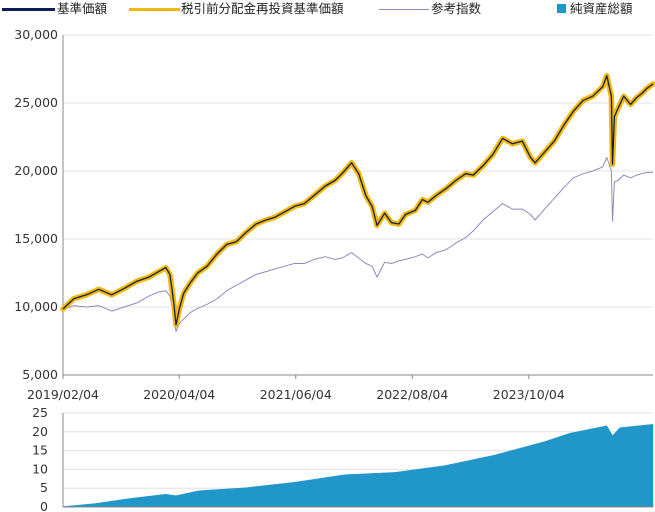 Image resolution: width=655 pixels, height=512 pixels. What do you see at coordinates (82, 8) in the screenshot?
I see `legend-label-nav: 基準価額` at bounding box center [82, 8].